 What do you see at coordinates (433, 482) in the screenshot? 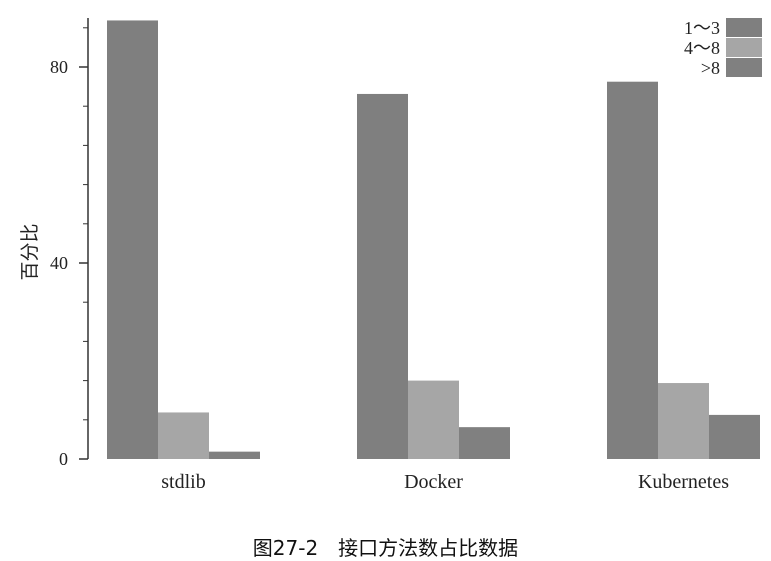
I see `x-category-label: Docker` at bounding box center [433, 482].